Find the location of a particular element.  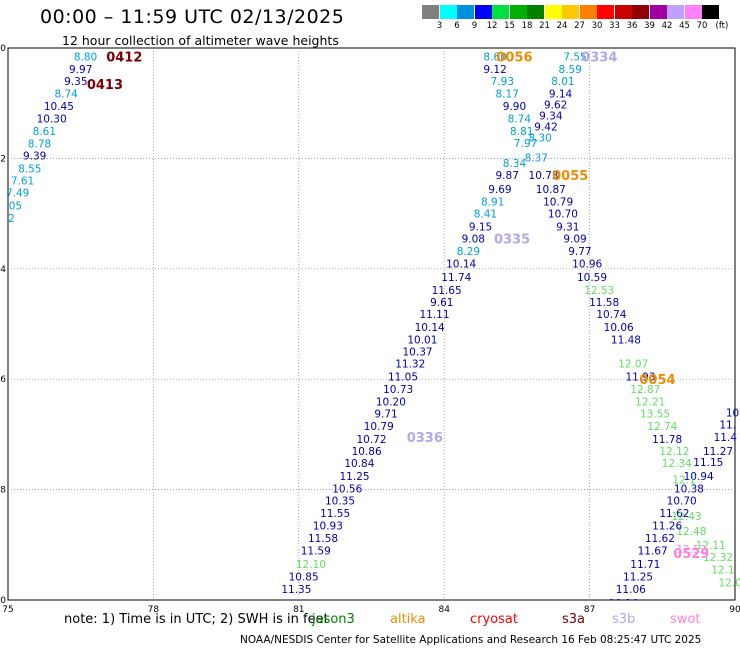

wave-height-value: 11.74 is located at coordinates (456, 278).